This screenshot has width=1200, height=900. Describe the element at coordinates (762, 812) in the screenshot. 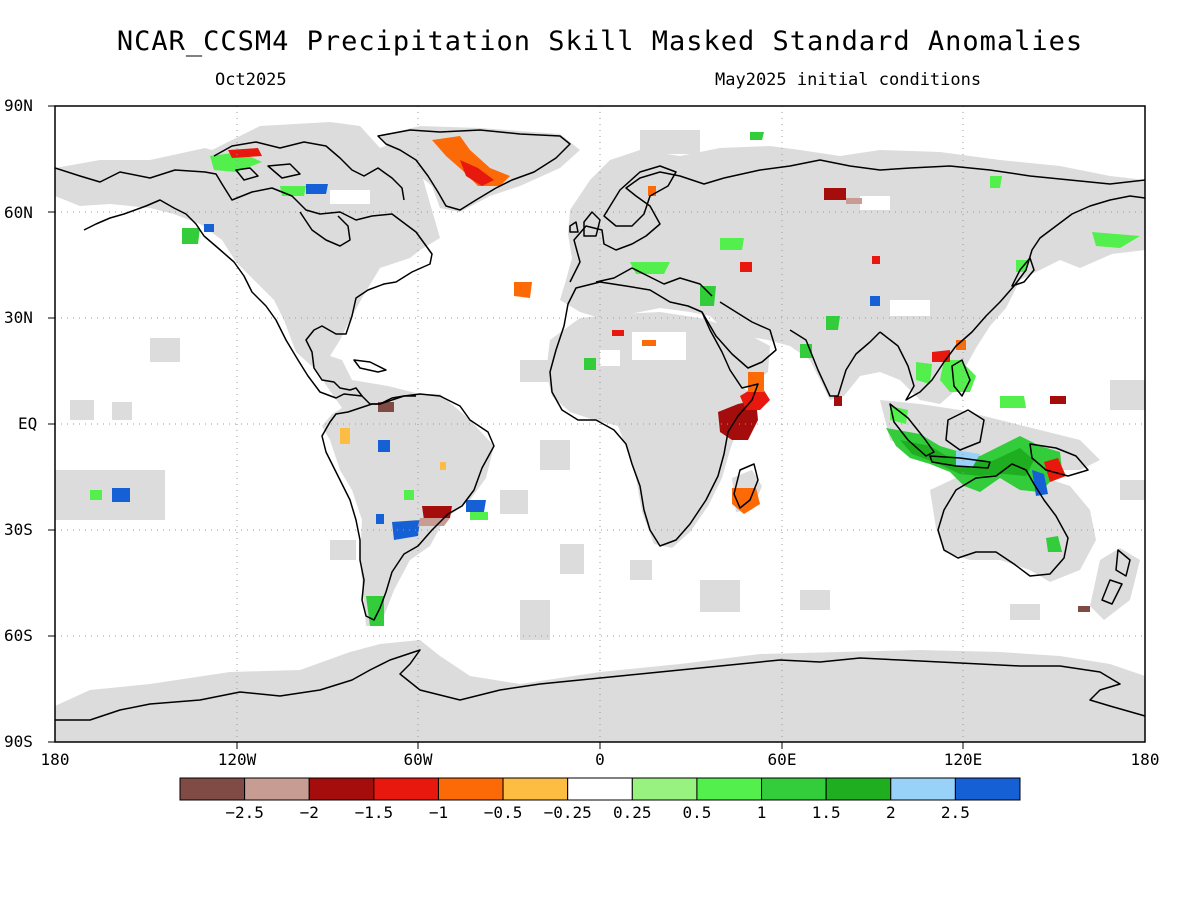

I see `colorbar-label: 1` at that location.